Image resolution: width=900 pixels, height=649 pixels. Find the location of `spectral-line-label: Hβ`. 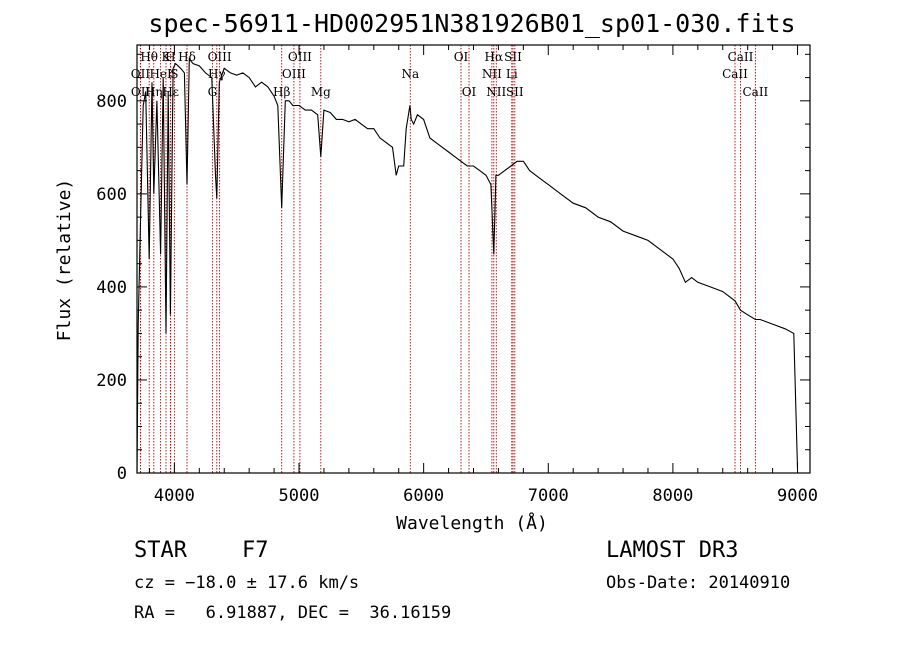

spectral-line-label: Hβ is located at coordinates (281, 92).